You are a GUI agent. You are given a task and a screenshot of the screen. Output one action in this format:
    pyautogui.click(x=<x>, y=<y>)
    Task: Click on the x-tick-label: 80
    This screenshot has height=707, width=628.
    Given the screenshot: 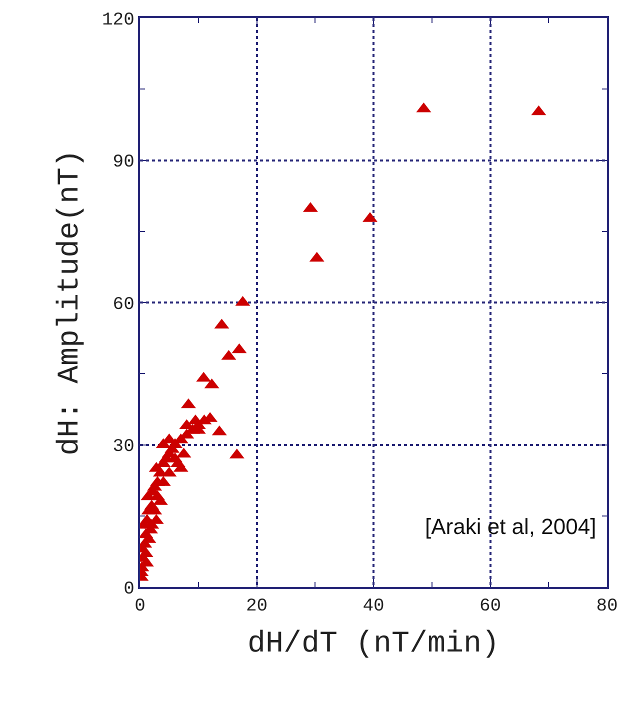 What is the action you would take?
    pyautogui.click(x=607, y=606)
    